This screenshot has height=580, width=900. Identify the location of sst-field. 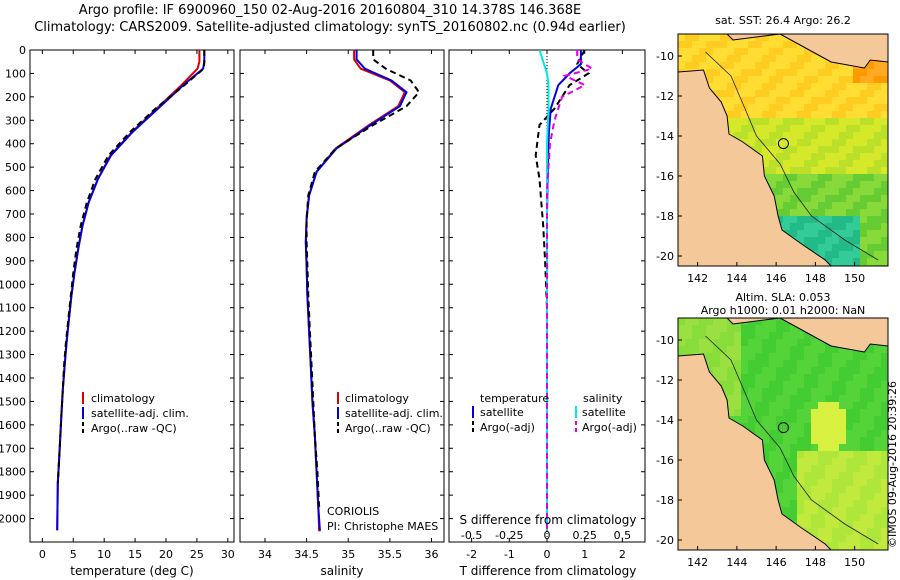
(783, 150).